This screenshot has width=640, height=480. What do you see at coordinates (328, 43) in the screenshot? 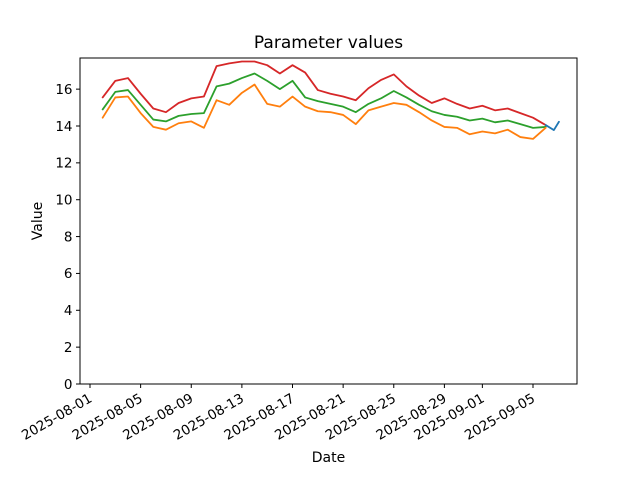
I see `chart-title: Parameter values` at bounding box center [328, 43].